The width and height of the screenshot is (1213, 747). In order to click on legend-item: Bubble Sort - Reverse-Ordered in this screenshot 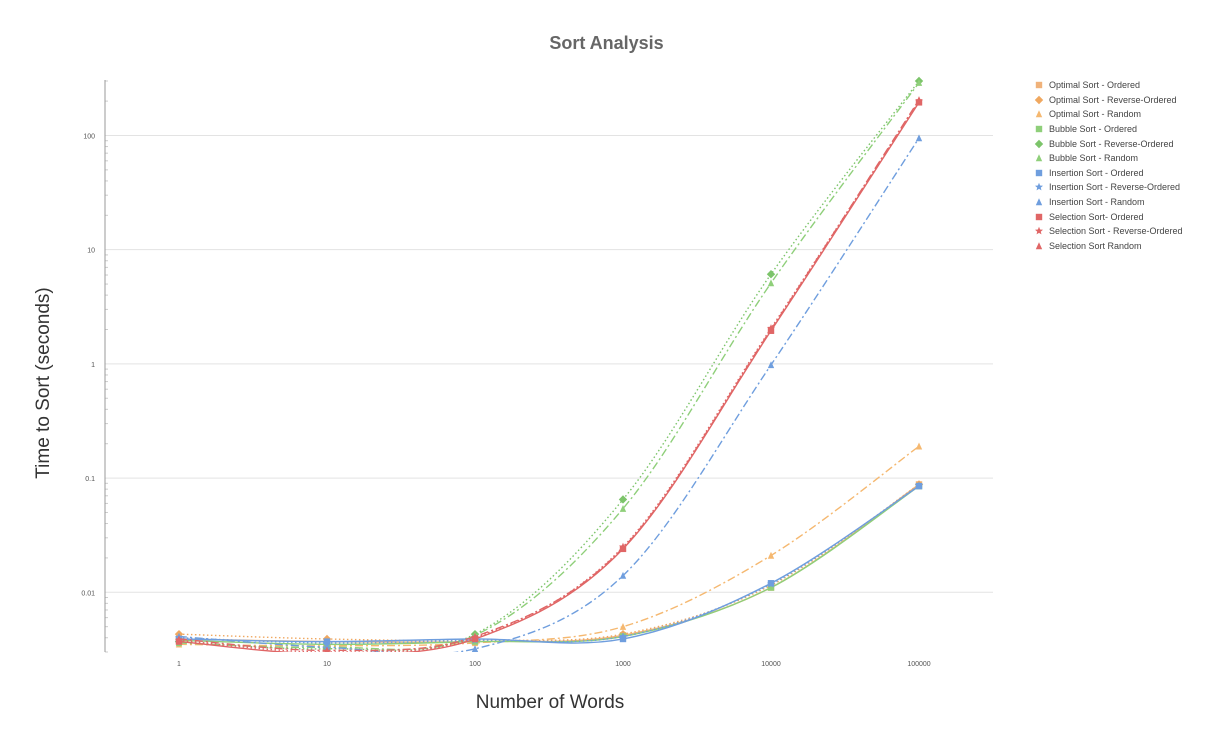, I will do `click(1108, 143)`.